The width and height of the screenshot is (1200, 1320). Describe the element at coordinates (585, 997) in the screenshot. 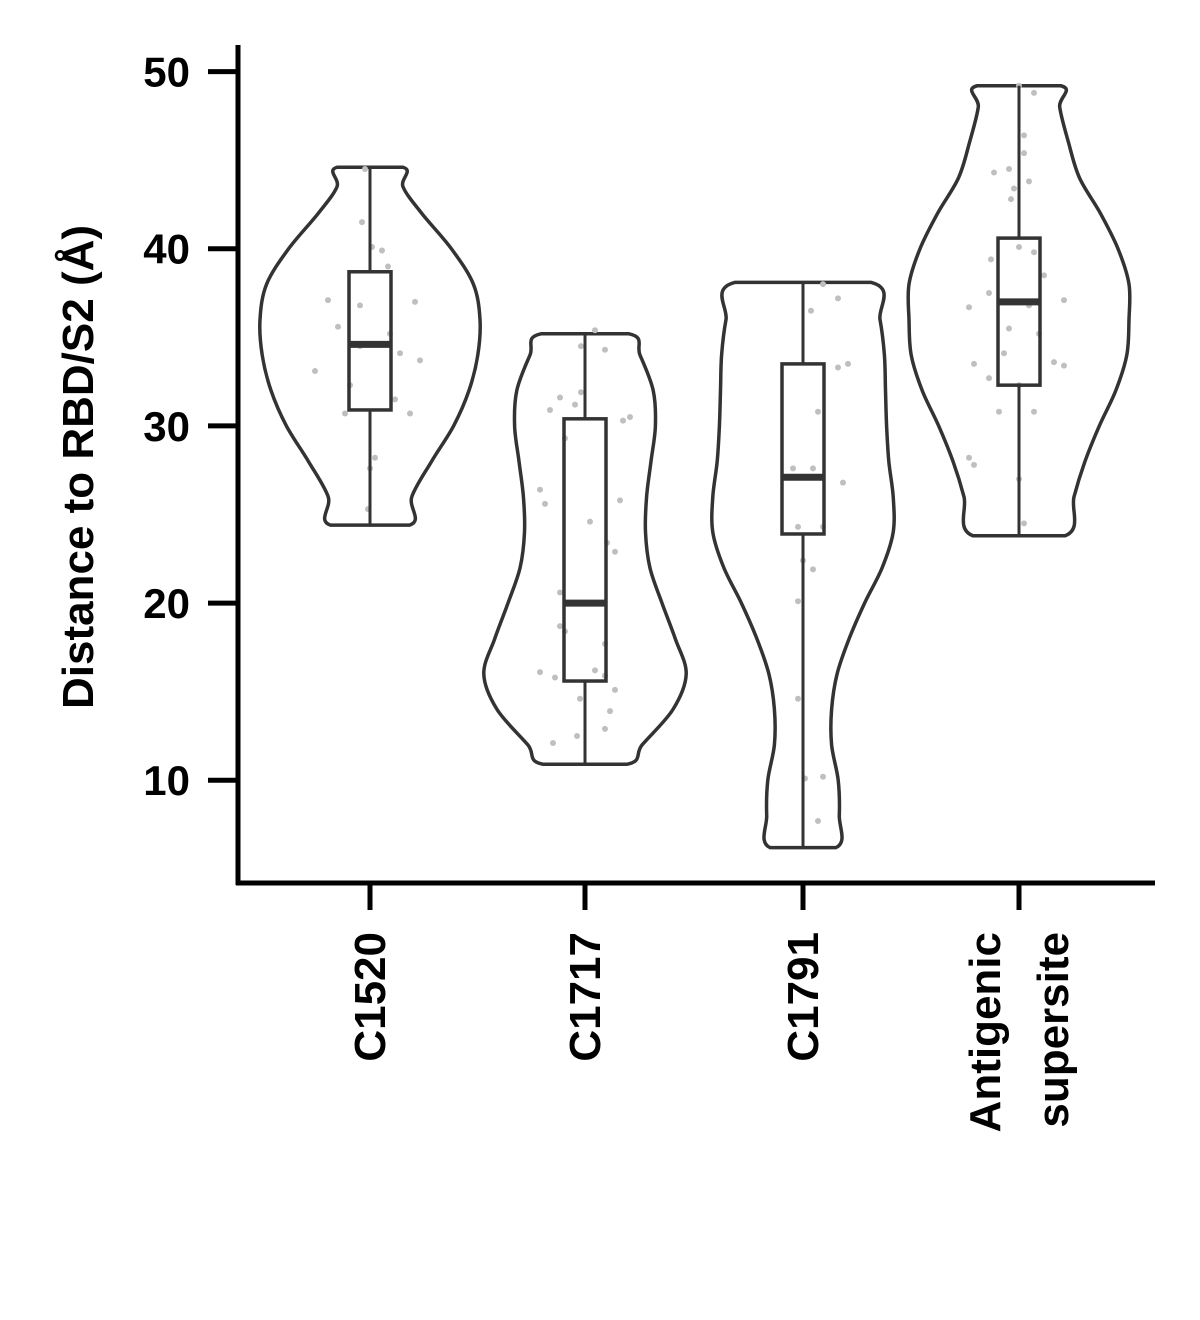

I see `x-category-label: C1717` at that location.